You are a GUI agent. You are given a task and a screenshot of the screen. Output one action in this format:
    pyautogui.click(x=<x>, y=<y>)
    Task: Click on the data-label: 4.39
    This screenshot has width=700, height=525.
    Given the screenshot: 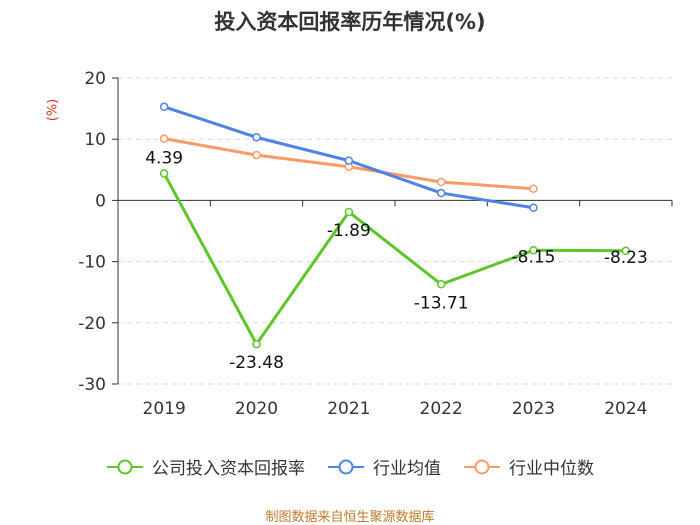 What is the action you would take?
    pyautogui.click(x=164, y=159)
    